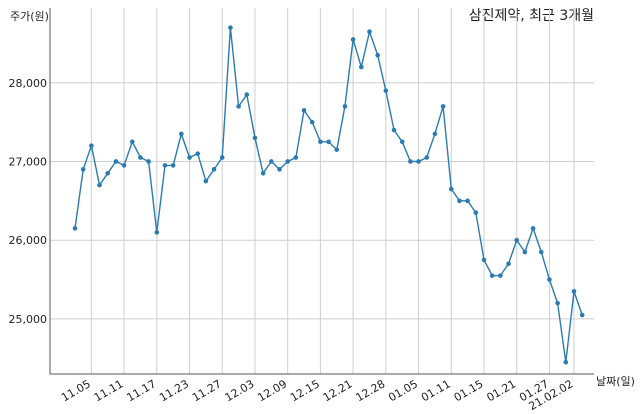  What do you see at coordinates (142, 390) in the screenshot?
I see `x-tick-label: 11.17` at bounding box center [142, 390].